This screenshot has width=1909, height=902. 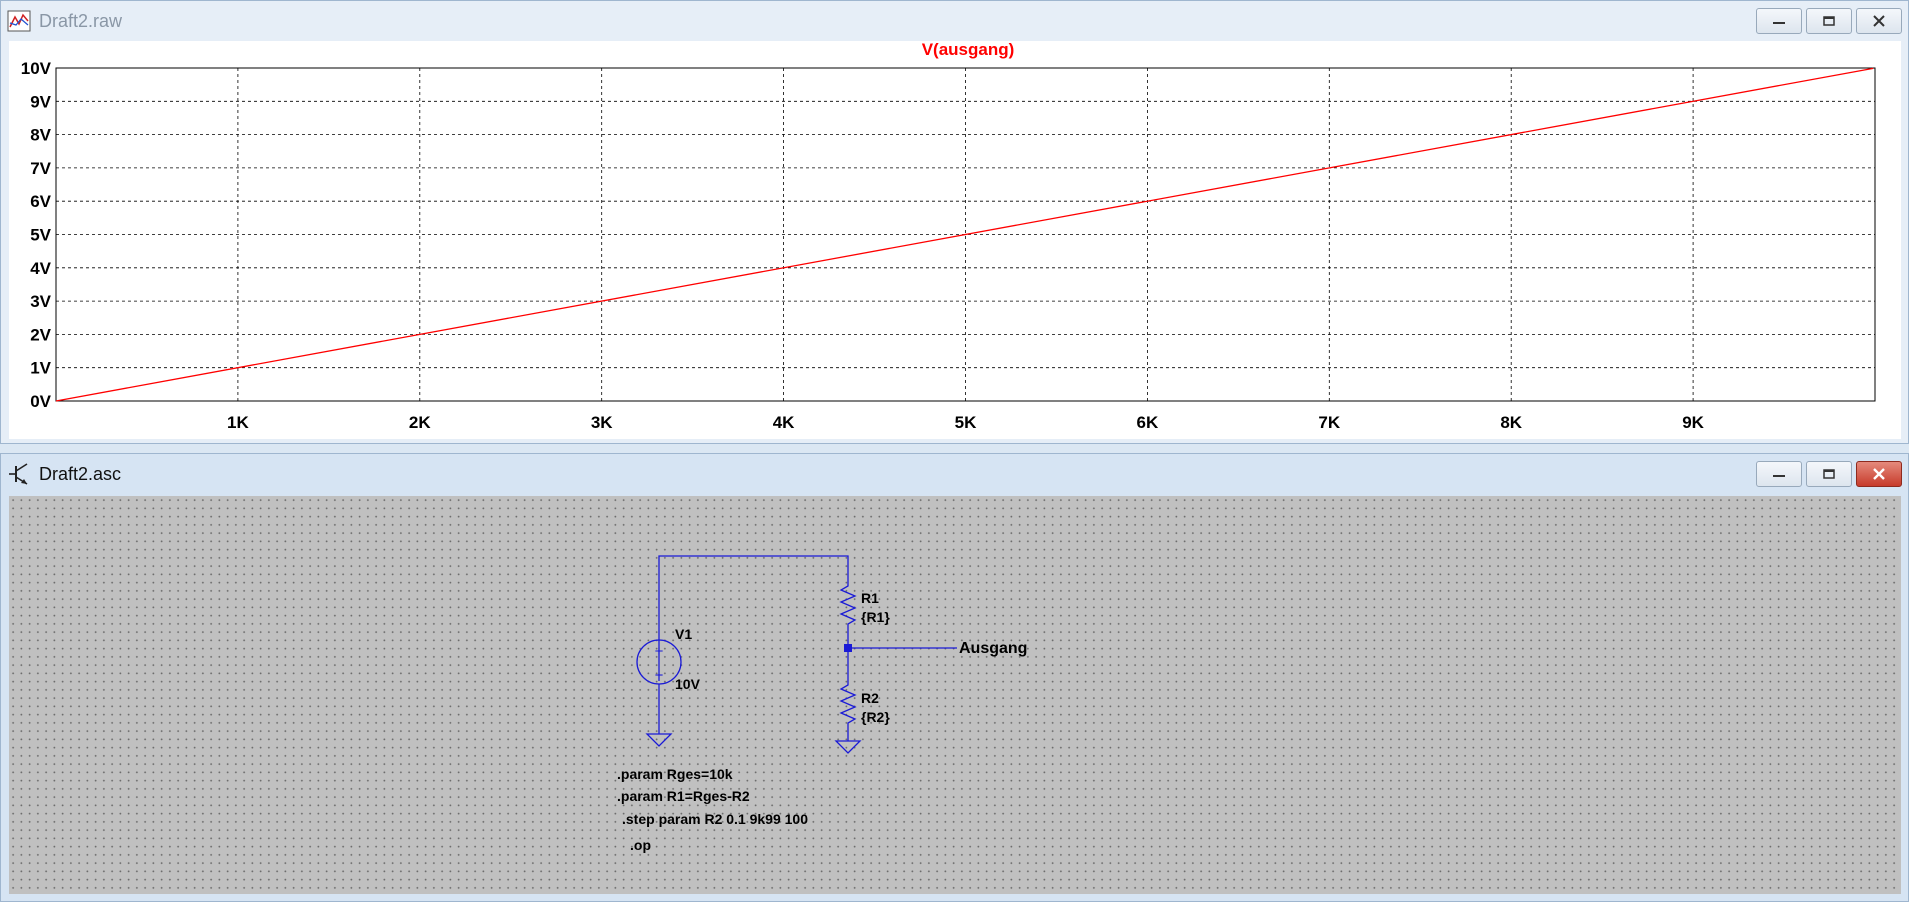 What do you see at coordinates (753, 618) in the screenshot?
I see `wire-top` at bounding box center [753, 618].